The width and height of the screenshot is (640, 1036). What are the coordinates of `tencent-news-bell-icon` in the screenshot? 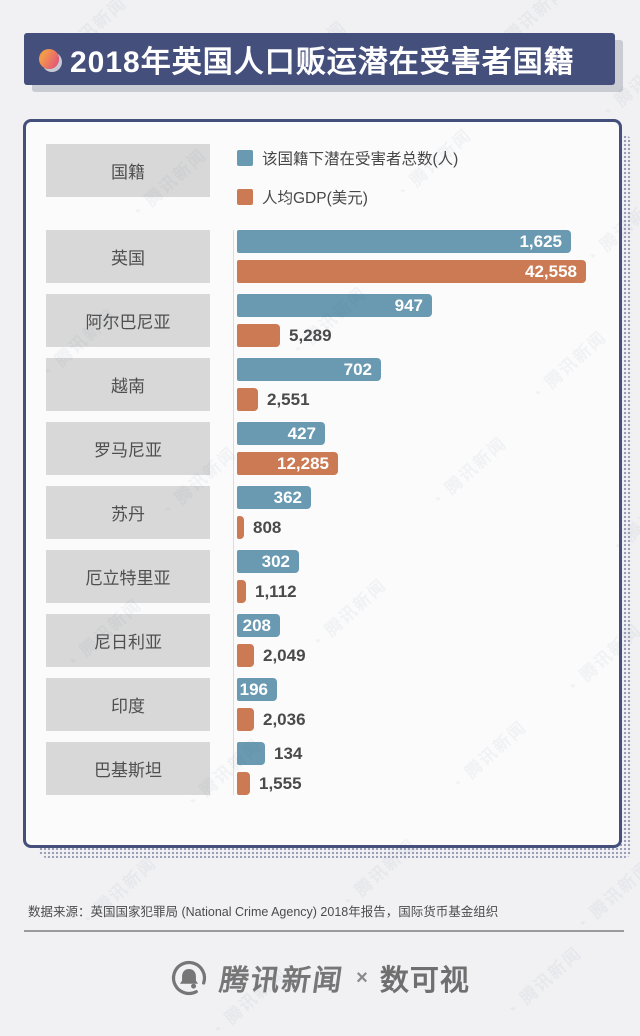 It's located at (189, 978).